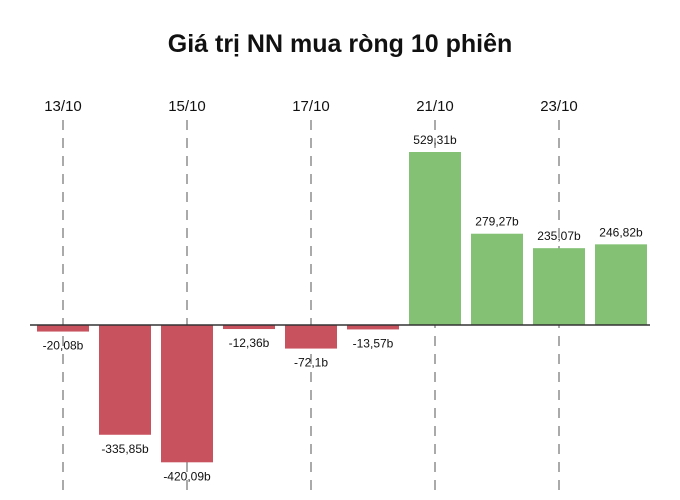  Describe the element at coordinates (621, 232) in the screenshot. I see `data-label: 246,82b` at that location.